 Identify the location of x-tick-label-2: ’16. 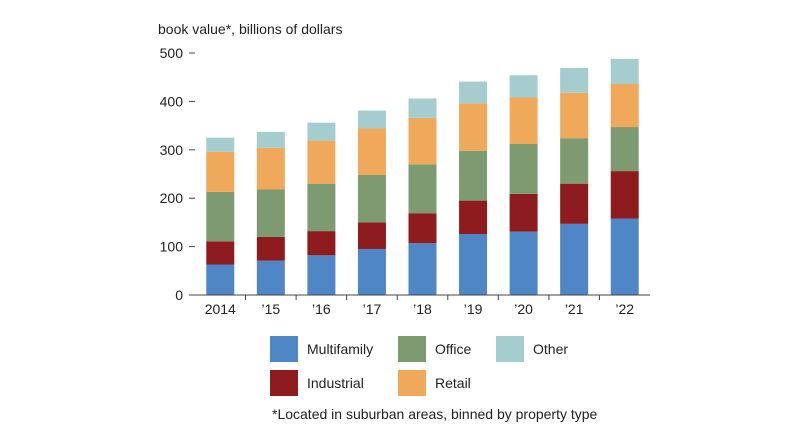
(321, 309).